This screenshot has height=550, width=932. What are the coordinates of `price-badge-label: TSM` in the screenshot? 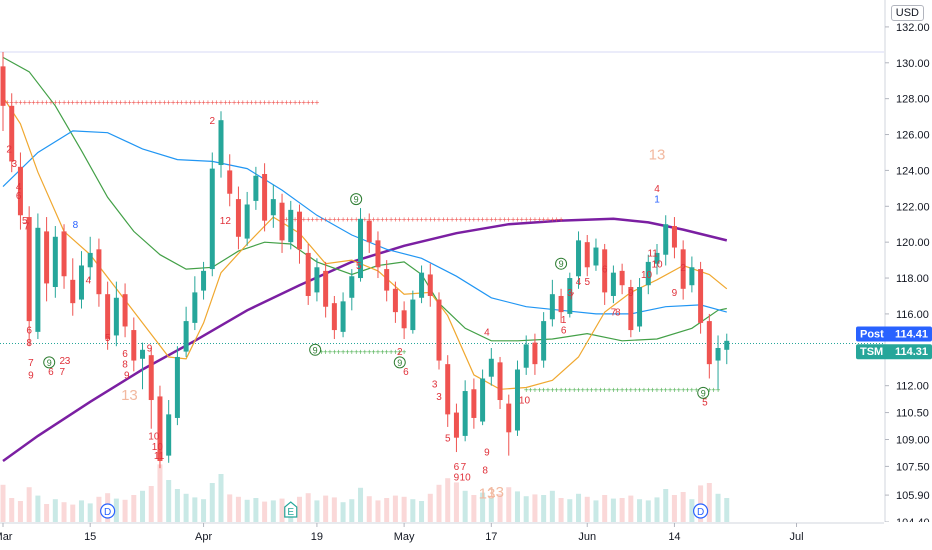 It's located at (871, 352).